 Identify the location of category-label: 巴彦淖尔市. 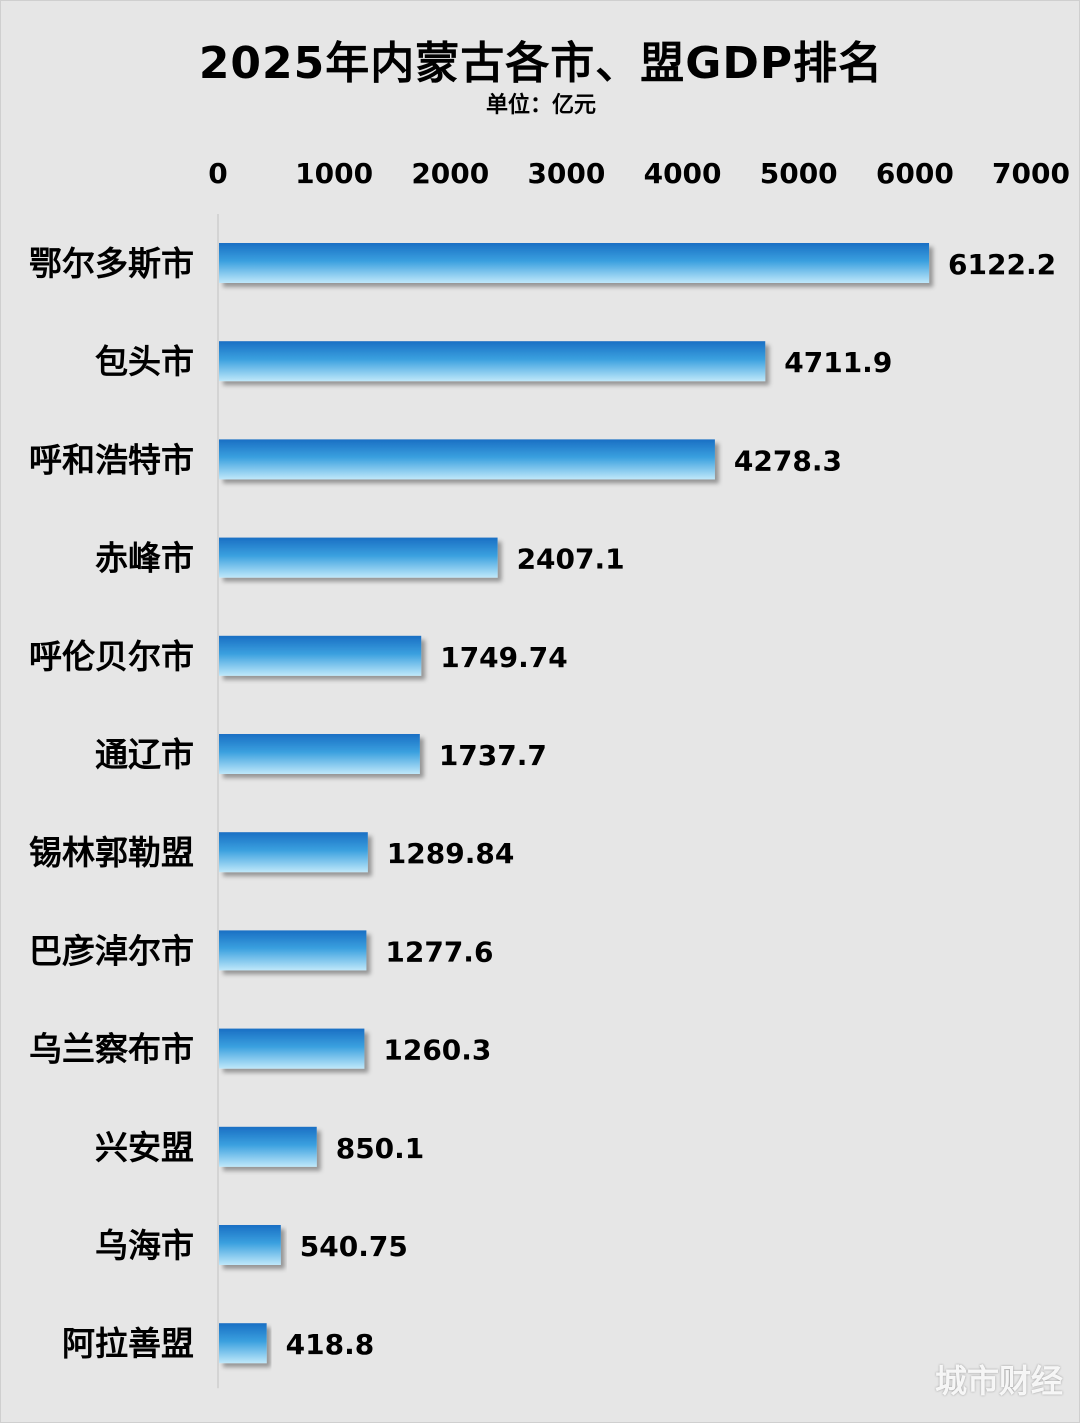
(111, 950).